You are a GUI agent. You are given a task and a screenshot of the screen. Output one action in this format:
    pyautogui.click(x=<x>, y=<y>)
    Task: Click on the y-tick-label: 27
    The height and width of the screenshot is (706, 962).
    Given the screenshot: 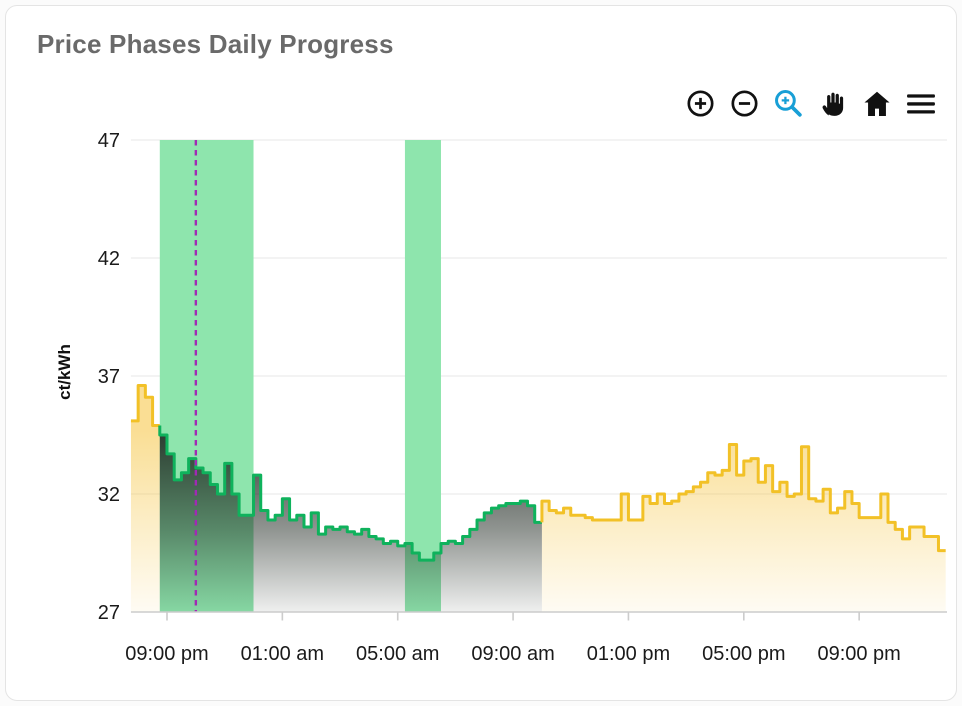 What is the action you would take?
    pyautogui.click(x=109, y=613)
    